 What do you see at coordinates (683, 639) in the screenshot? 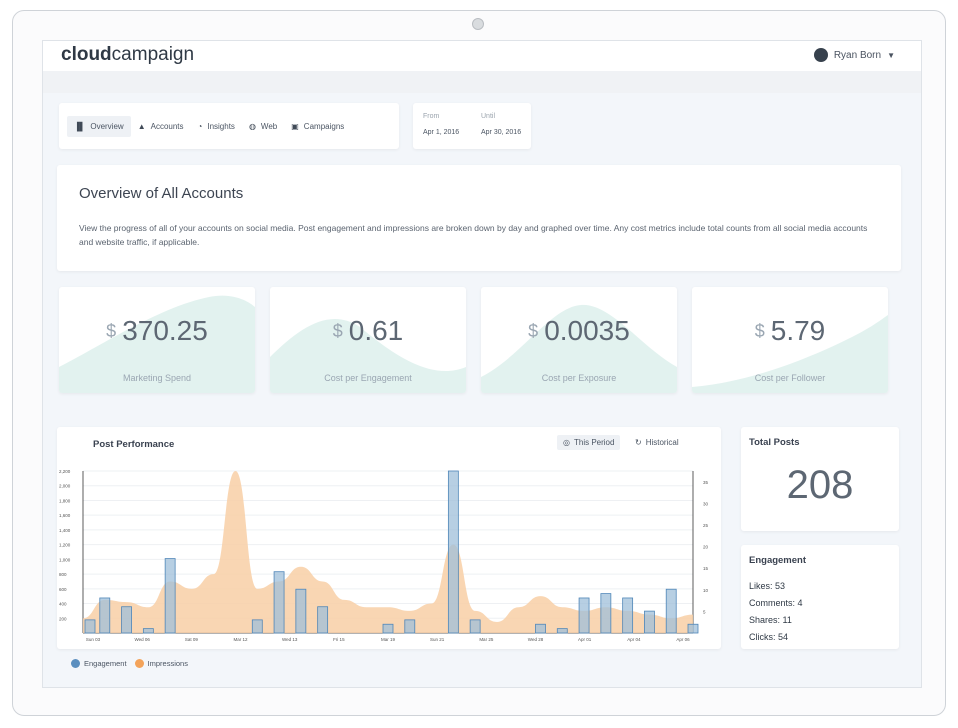
I see `x-tick: Apr 06` at bounding box center [683, 639].